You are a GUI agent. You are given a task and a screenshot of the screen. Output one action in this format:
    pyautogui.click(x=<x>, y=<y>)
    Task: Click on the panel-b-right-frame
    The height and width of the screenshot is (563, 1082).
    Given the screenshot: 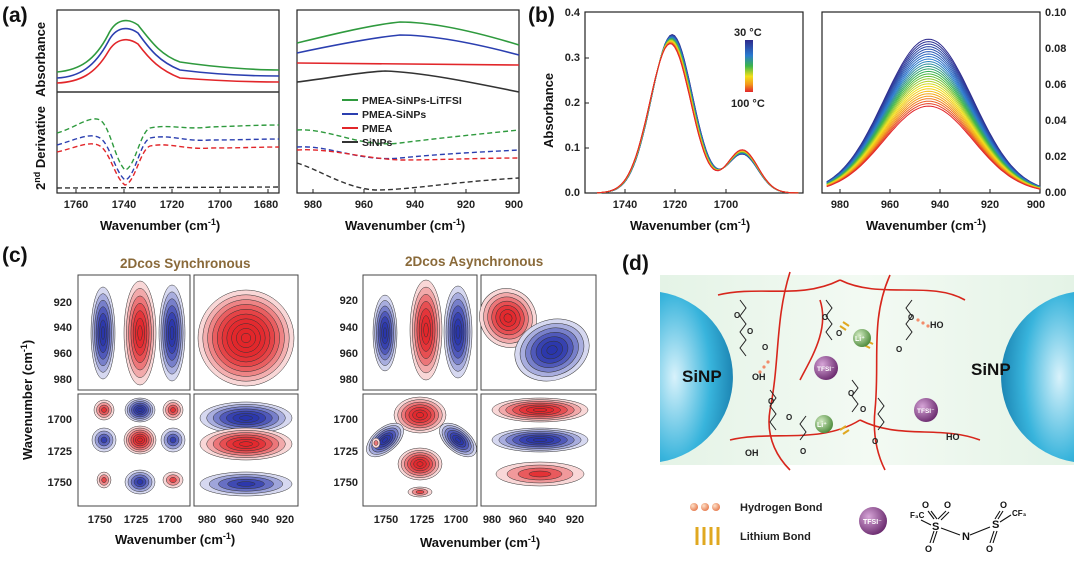 What is the action you would take?
    pyautogui.click(x=931, y=102)
    